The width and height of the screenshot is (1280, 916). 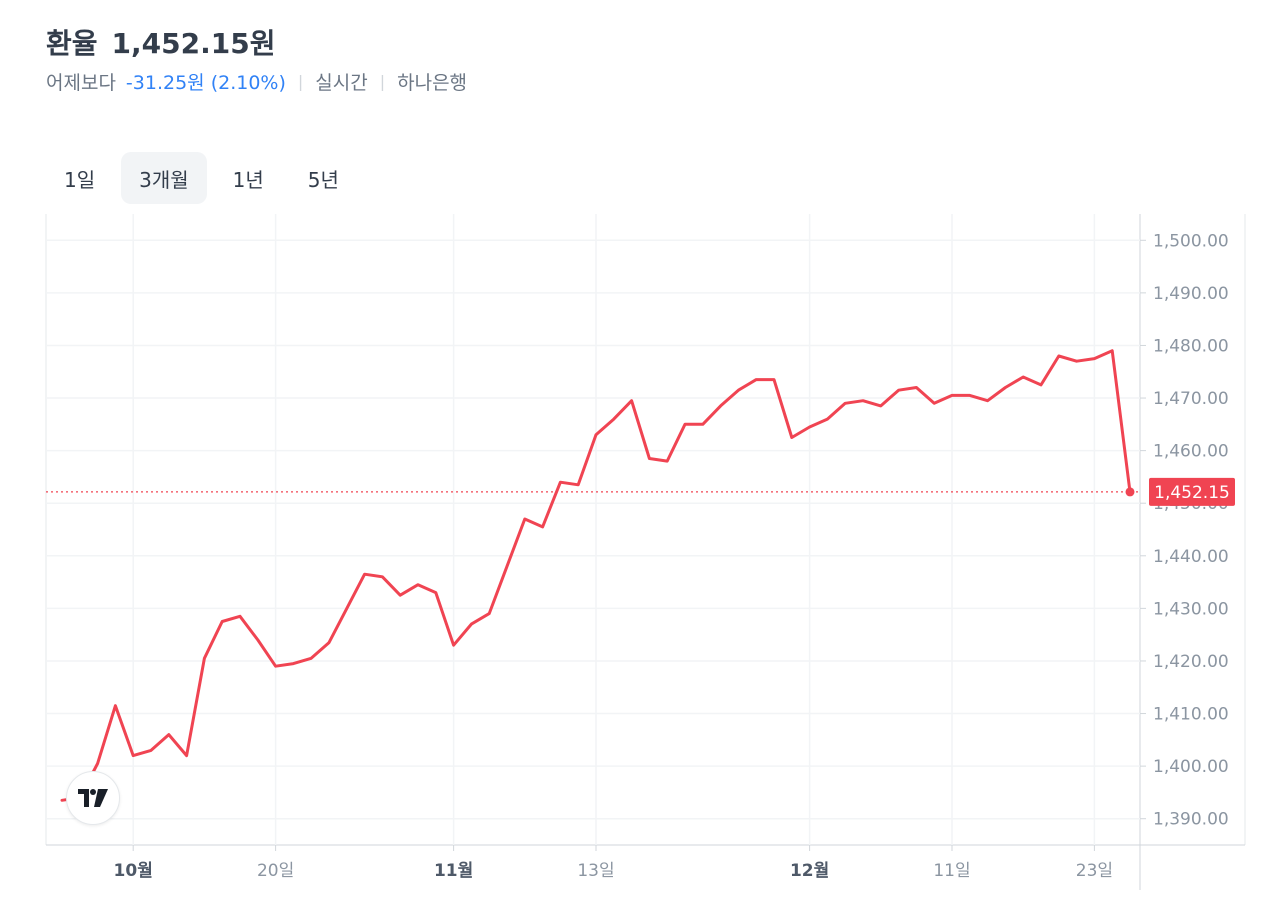 I want to click on change-value: -31.25원 (2.10%), so click(x=205, y=83).